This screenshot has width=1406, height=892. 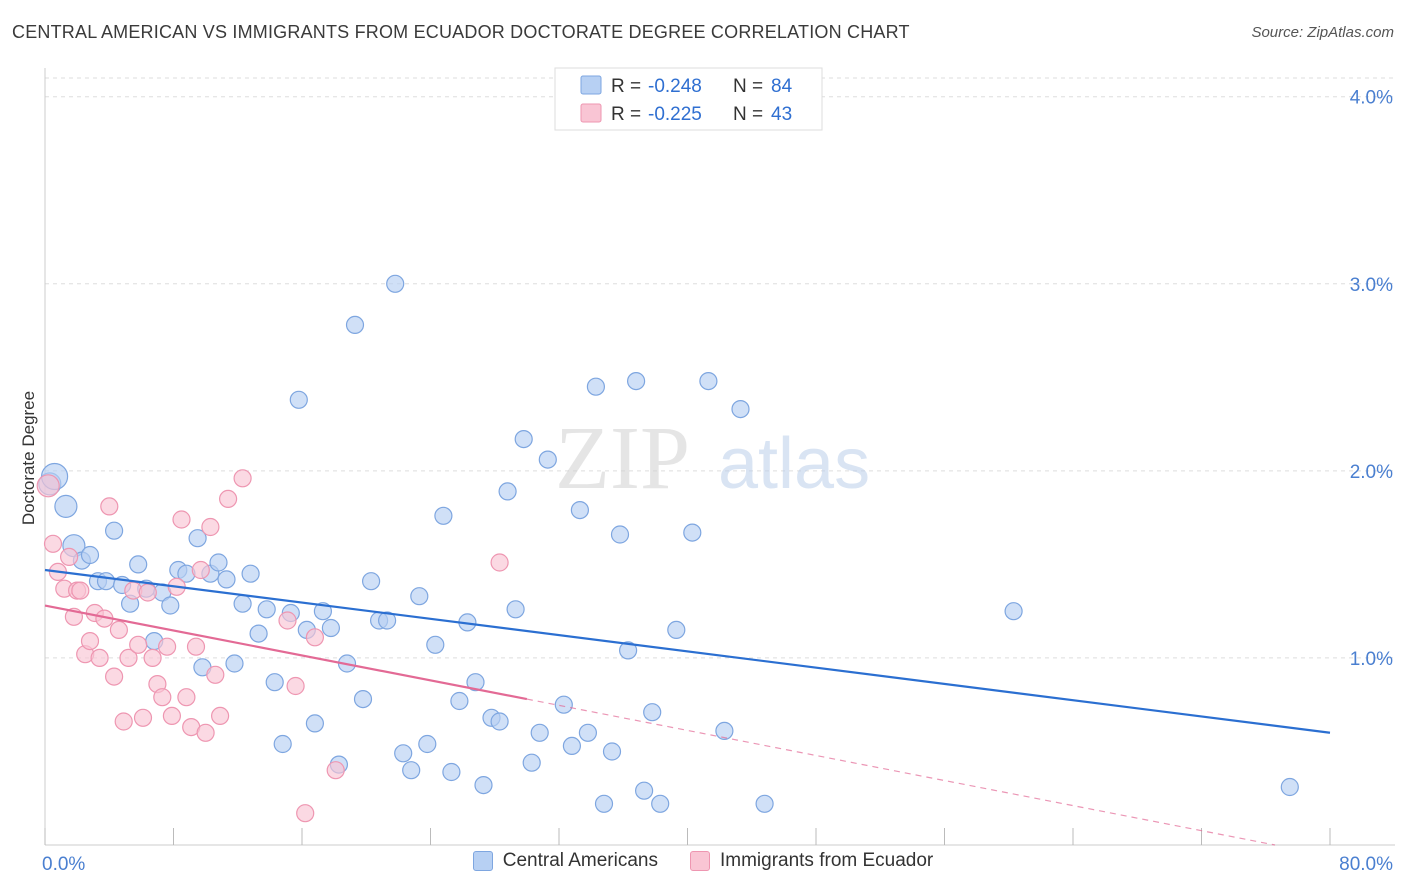 I want to click on legend-r-value-1: -0.248, so click(x=675, y=86).